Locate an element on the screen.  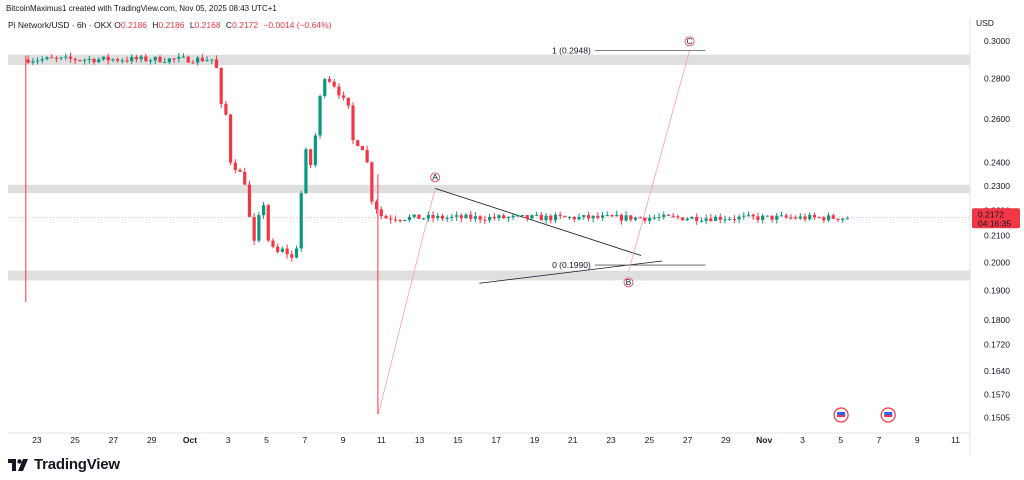
tradingview-brand: TradingView is located at coordinates (64, 464).